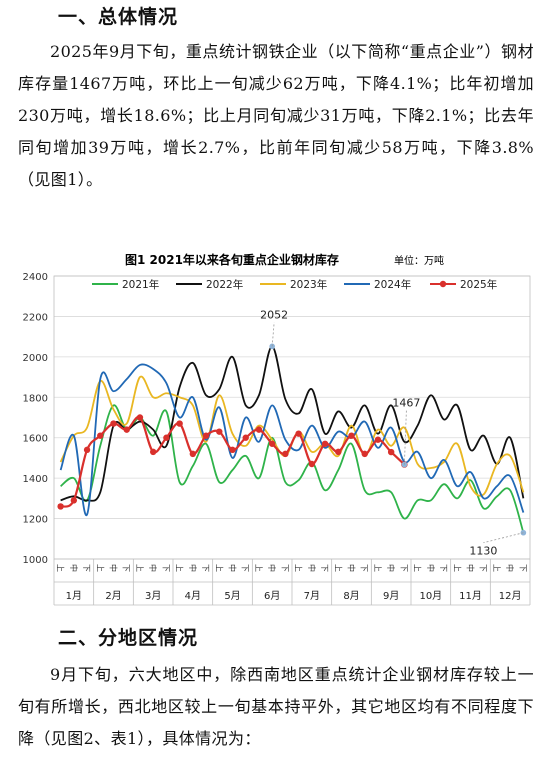  Describe the element at coordinates (193, 596) in the screenshot. I see `month-label: 4月` at that location.